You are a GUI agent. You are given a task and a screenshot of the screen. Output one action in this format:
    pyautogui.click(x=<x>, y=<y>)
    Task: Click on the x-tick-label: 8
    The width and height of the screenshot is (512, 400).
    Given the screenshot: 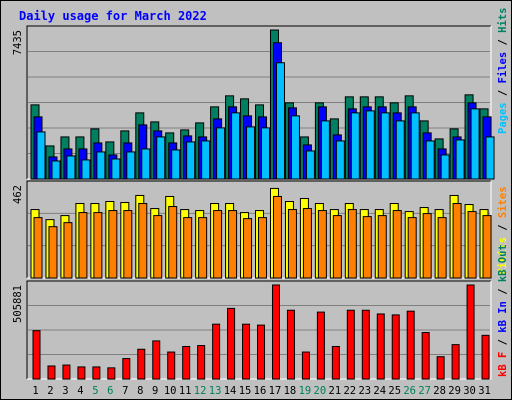 What is the action you would take?
    pyautogui.click(x=140, y=391)
    